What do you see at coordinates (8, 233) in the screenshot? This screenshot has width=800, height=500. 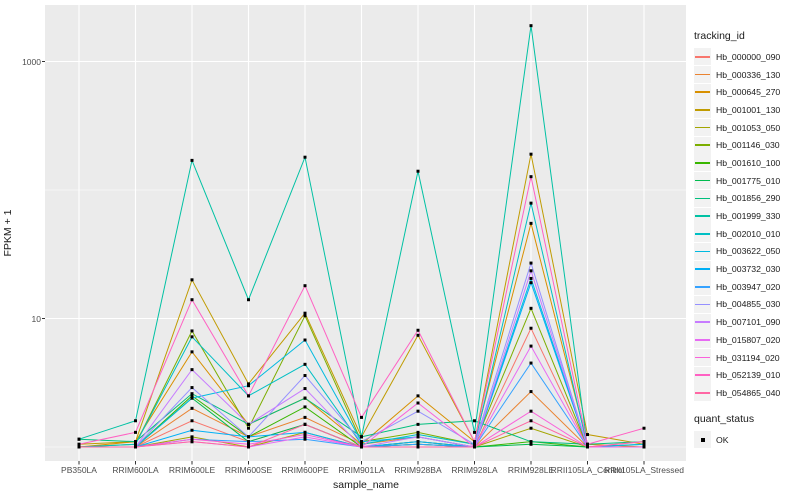 I see `y-axis-title: FPKM + 1` at bounding box center [8, 233].